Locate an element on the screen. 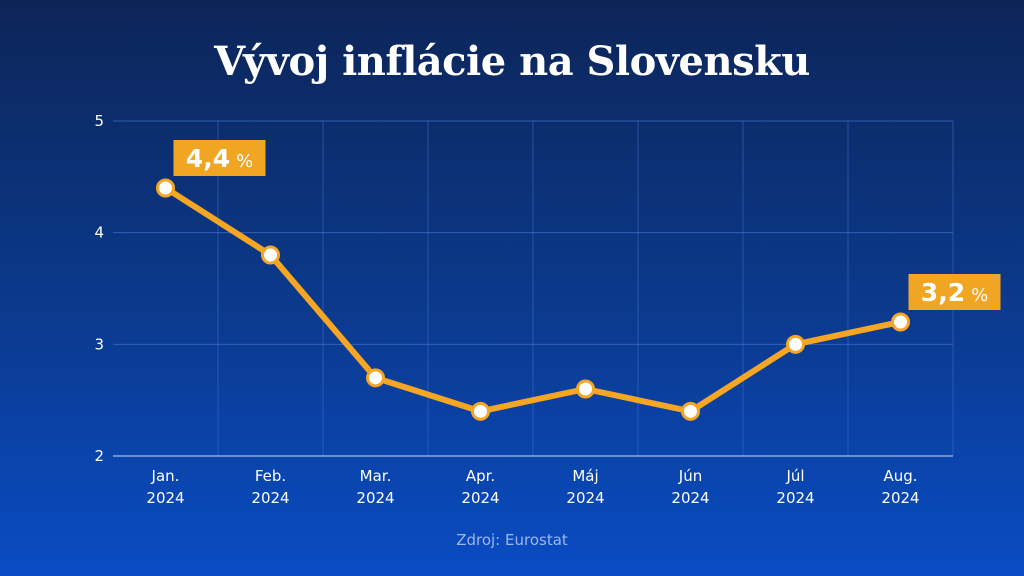 This screenshot has width=1024, height=576. x-tick-label: Feb. 2024 is located at coordinates (270, 487).